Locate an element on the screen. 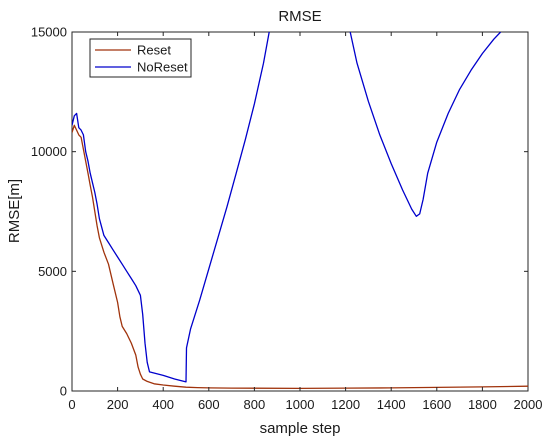 This screenshot has height=447, width=550. legend-box is located at coordinates (140, 58).